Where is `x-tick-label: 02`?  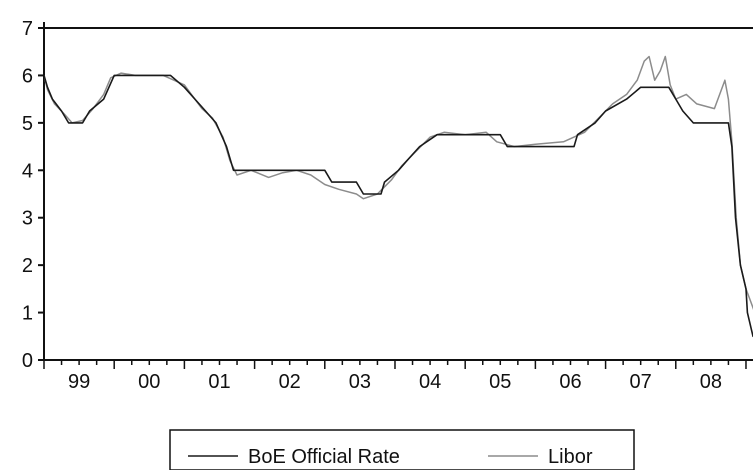
x-tick-label: 02 is located at coordinates (290, 382).